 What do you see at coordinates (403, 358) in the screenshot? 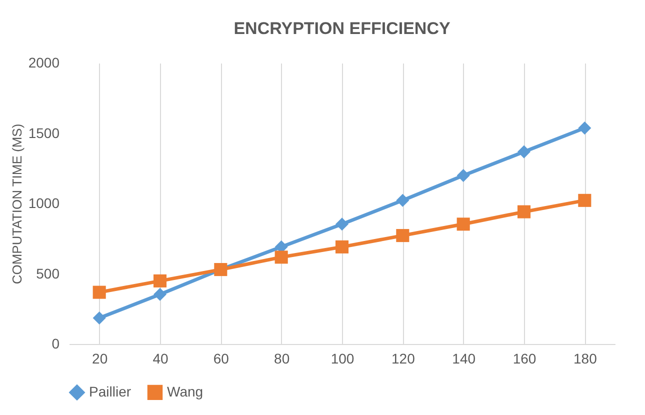
I see `x-tick-label: 120` at bounding box center [403, 358].